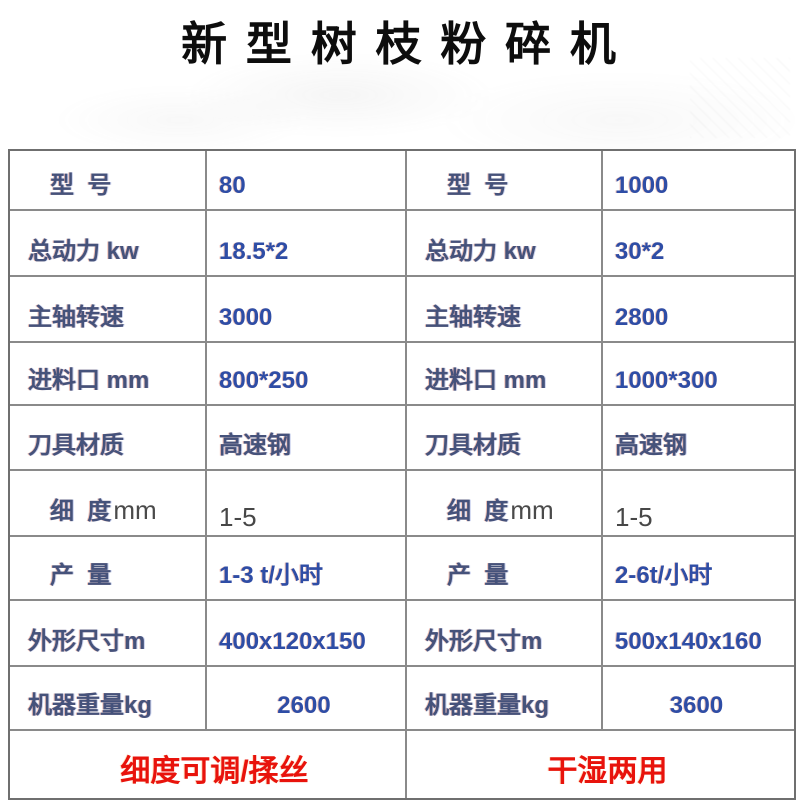 Image resolution: width=800 pixels, height=800 pixels. Describe the element at coordinates (698, 374) in the screenshot. I see `spec-value-inlet-right: 1000*300` at that location.